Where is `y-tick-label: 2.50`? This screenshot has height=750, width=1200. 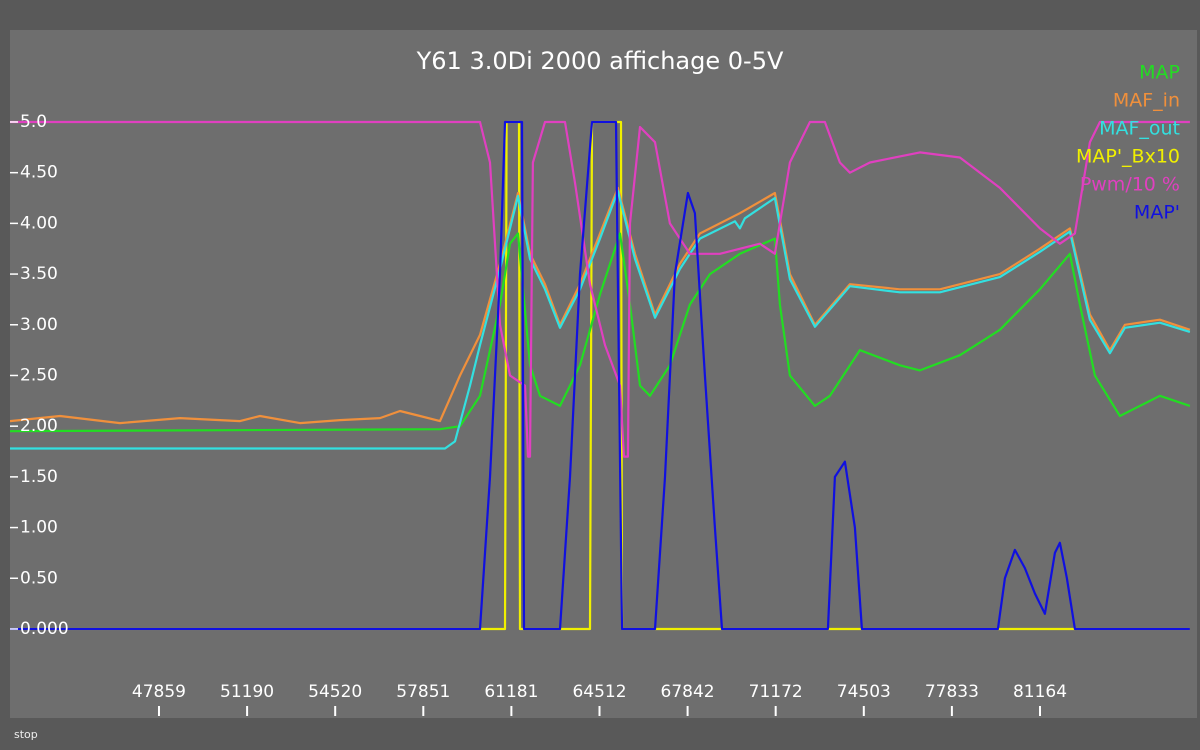
y-tick-label: 2.50 is located at coordinates (39, 375).